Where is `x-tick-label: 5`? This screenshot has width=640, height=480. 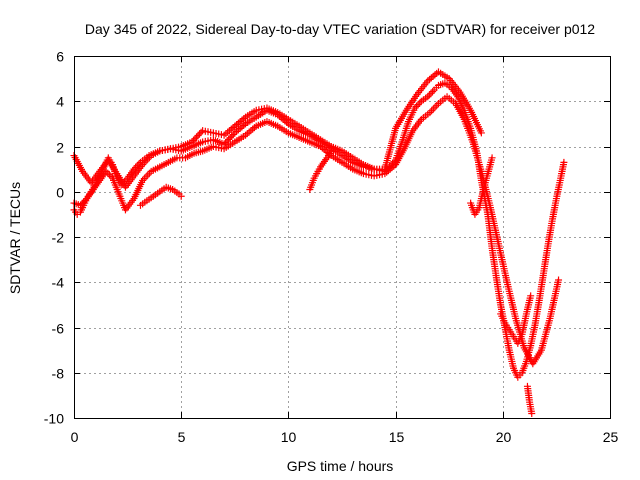
x-tick-label: 5 is located at coordinates (182, 437).